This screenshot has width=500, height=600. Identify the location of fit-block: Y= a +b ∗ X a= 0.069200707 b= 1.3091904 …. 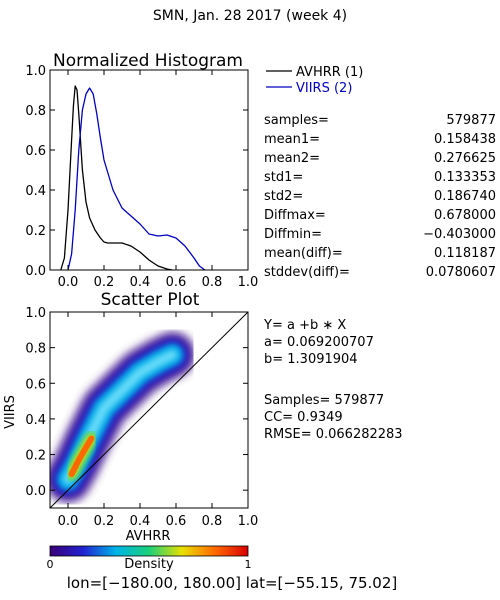
(333, 380).